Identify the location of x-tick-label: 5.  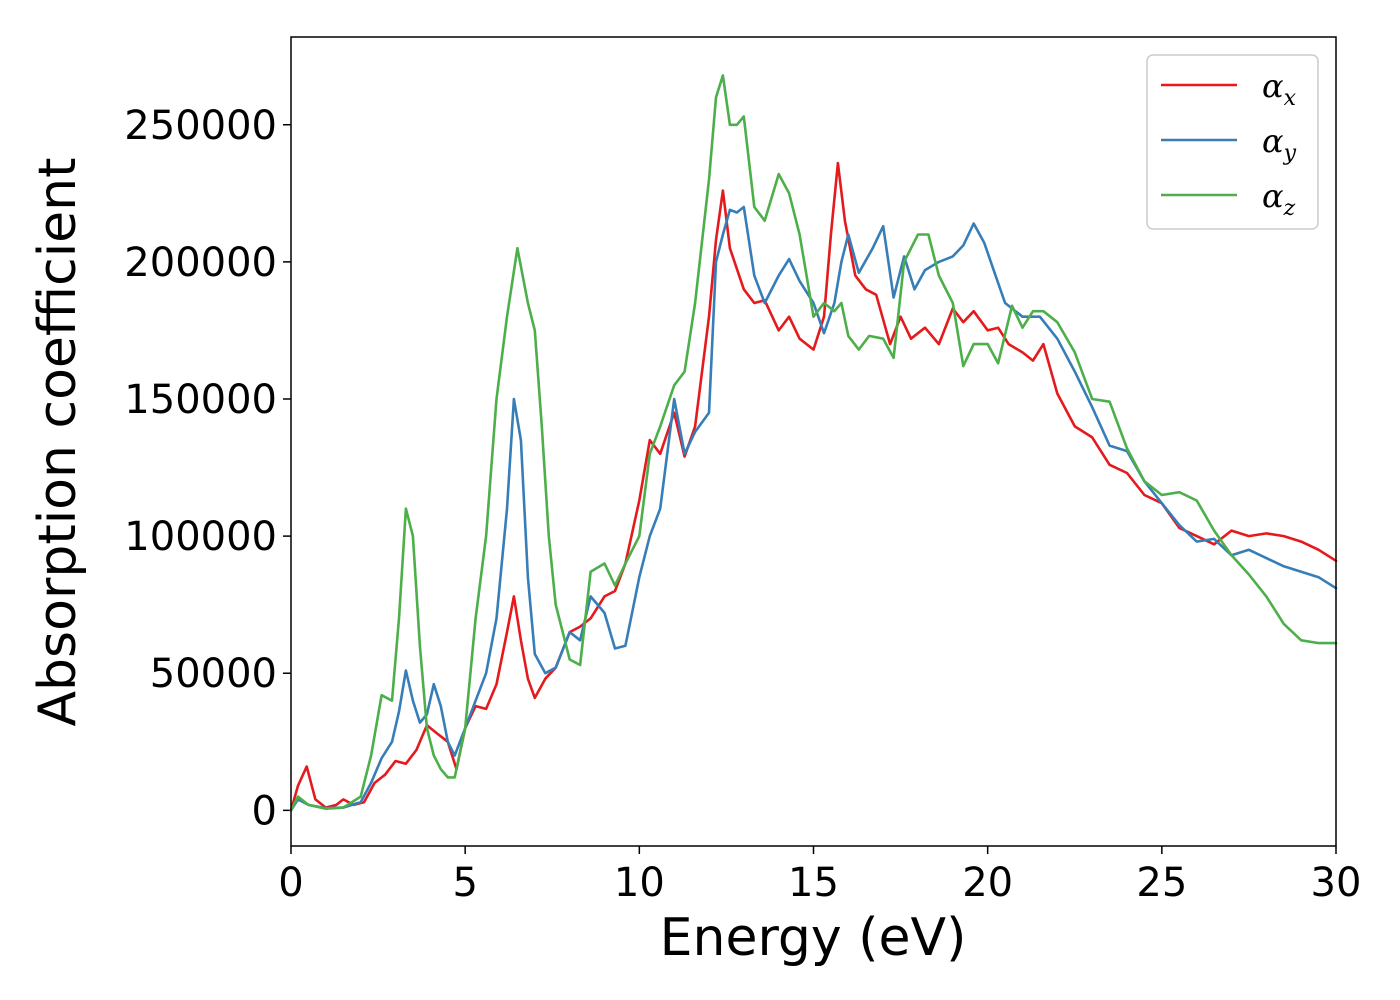
(464, 883).